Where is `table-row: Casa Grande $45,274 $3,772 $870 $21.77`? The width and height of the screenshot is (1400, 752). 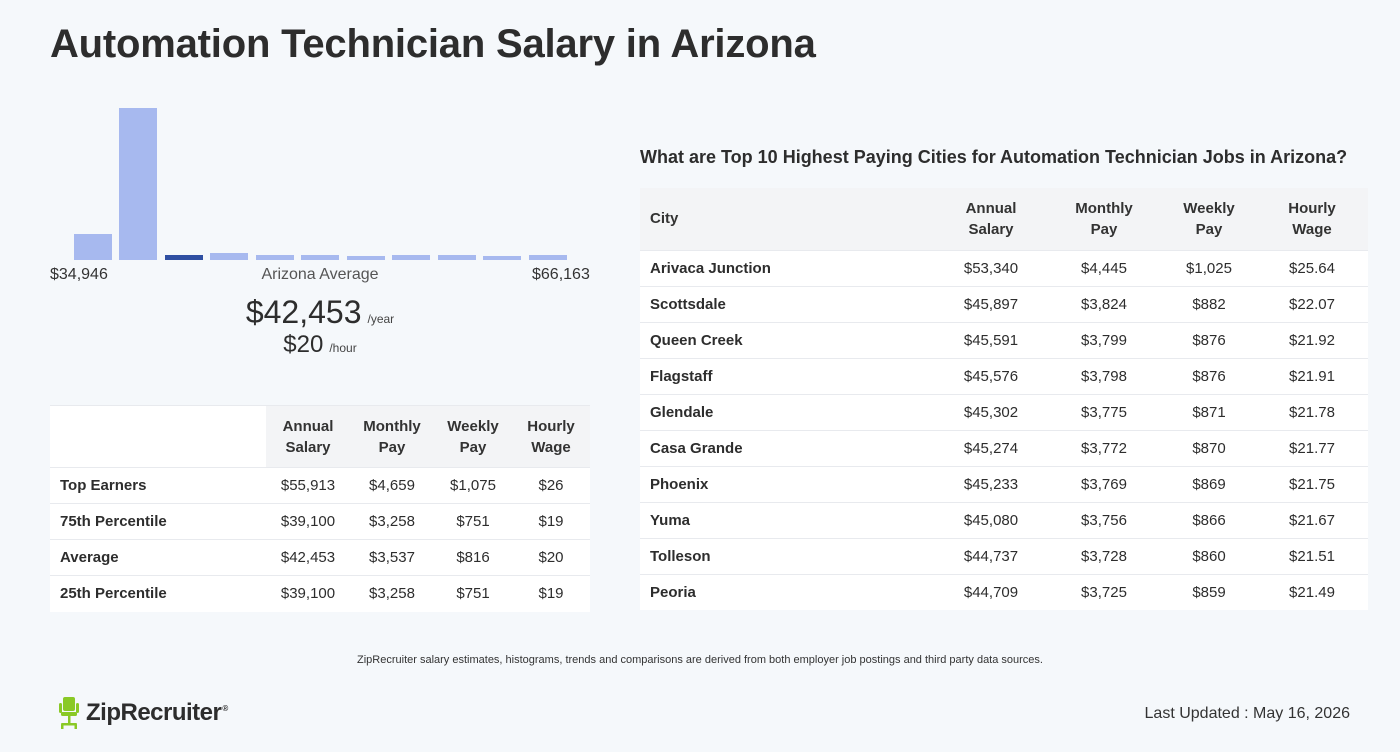 table-row: Casa Grande $45,274 $3,772 $870 $21.77 is located at coordinates (1004, 447).